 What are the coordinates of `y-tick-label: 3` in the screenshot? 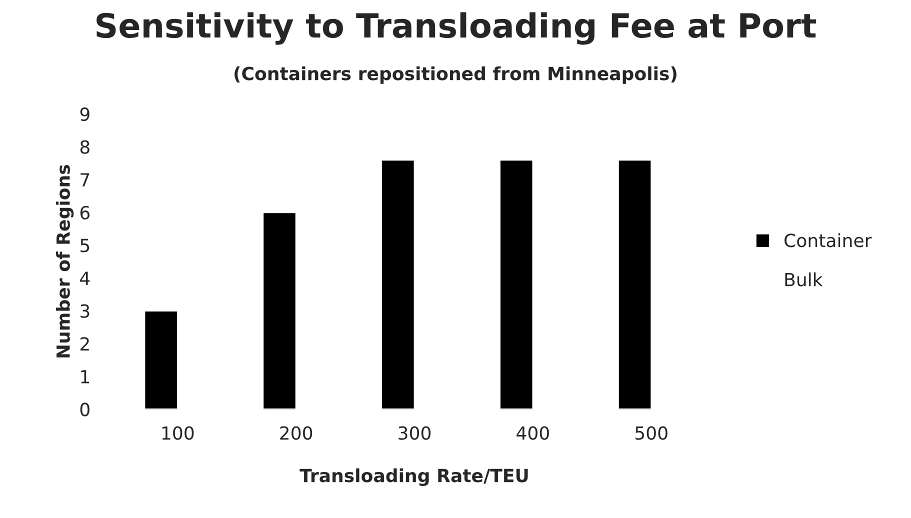 It's located at (85, 311).